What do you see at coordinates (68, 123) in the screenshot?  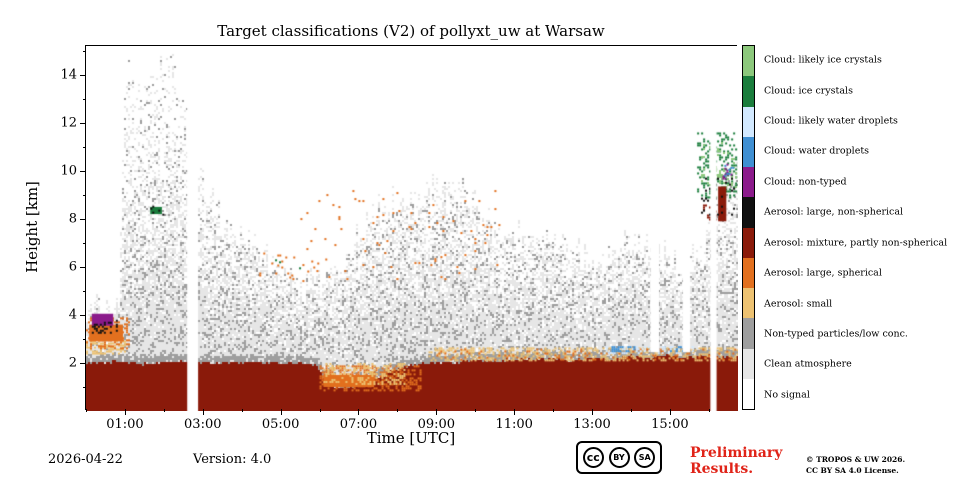 I see `y-tick-label: 12` at bounding box center [68, 123].